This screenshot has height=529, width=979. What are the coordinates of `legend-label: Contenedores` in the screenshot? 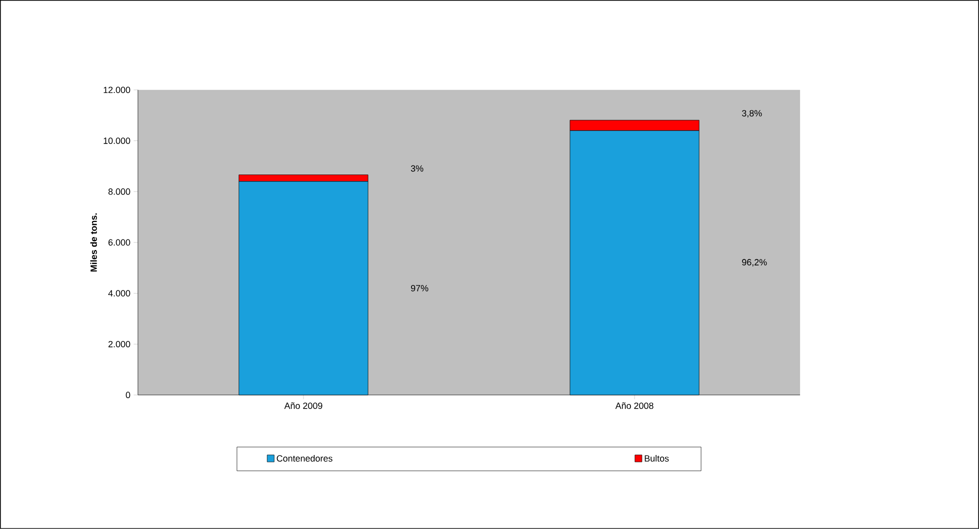 It's located at (304, 458).